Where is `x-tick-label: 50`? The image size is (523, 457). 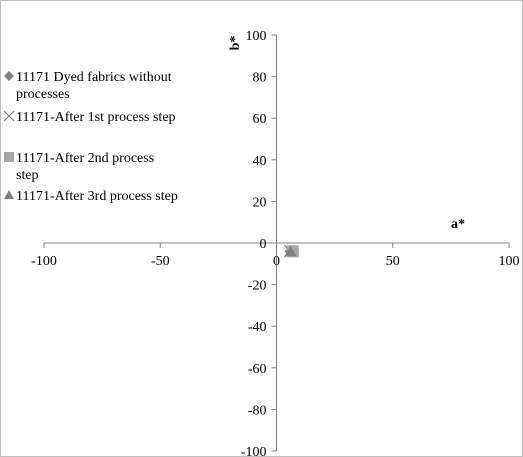 x-tick-label: 50 is located at coordinates (393, 261).